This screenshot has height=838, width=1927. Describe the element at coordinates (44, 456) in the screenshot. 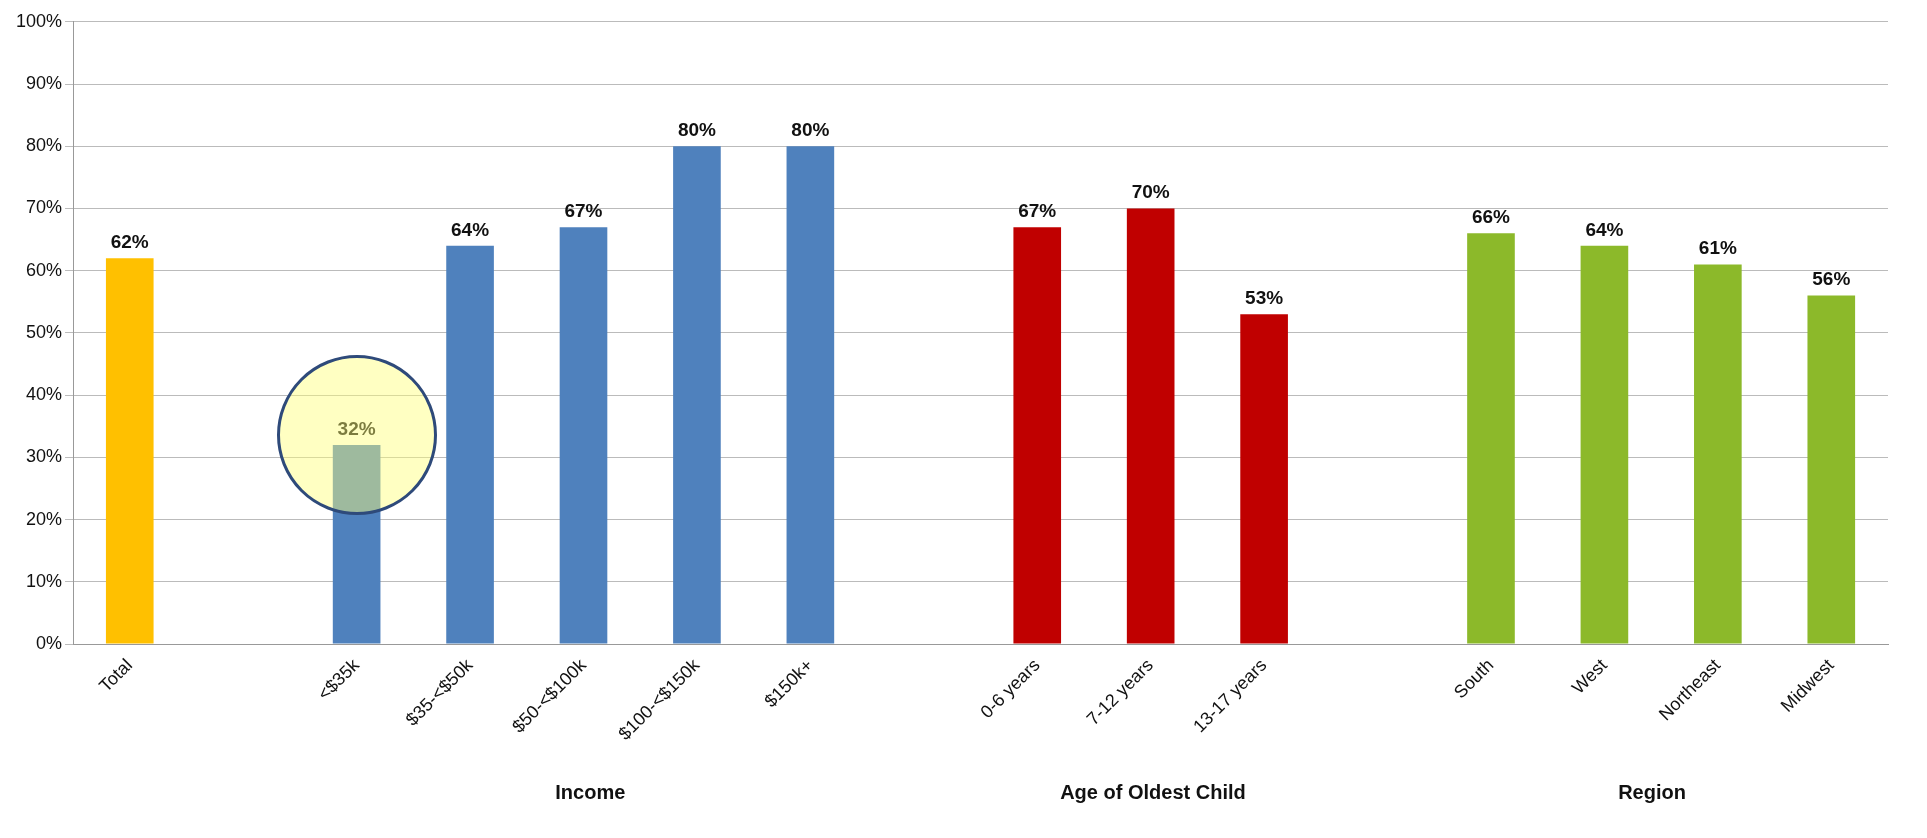

I see `y-tick-label: 30%` at that location.